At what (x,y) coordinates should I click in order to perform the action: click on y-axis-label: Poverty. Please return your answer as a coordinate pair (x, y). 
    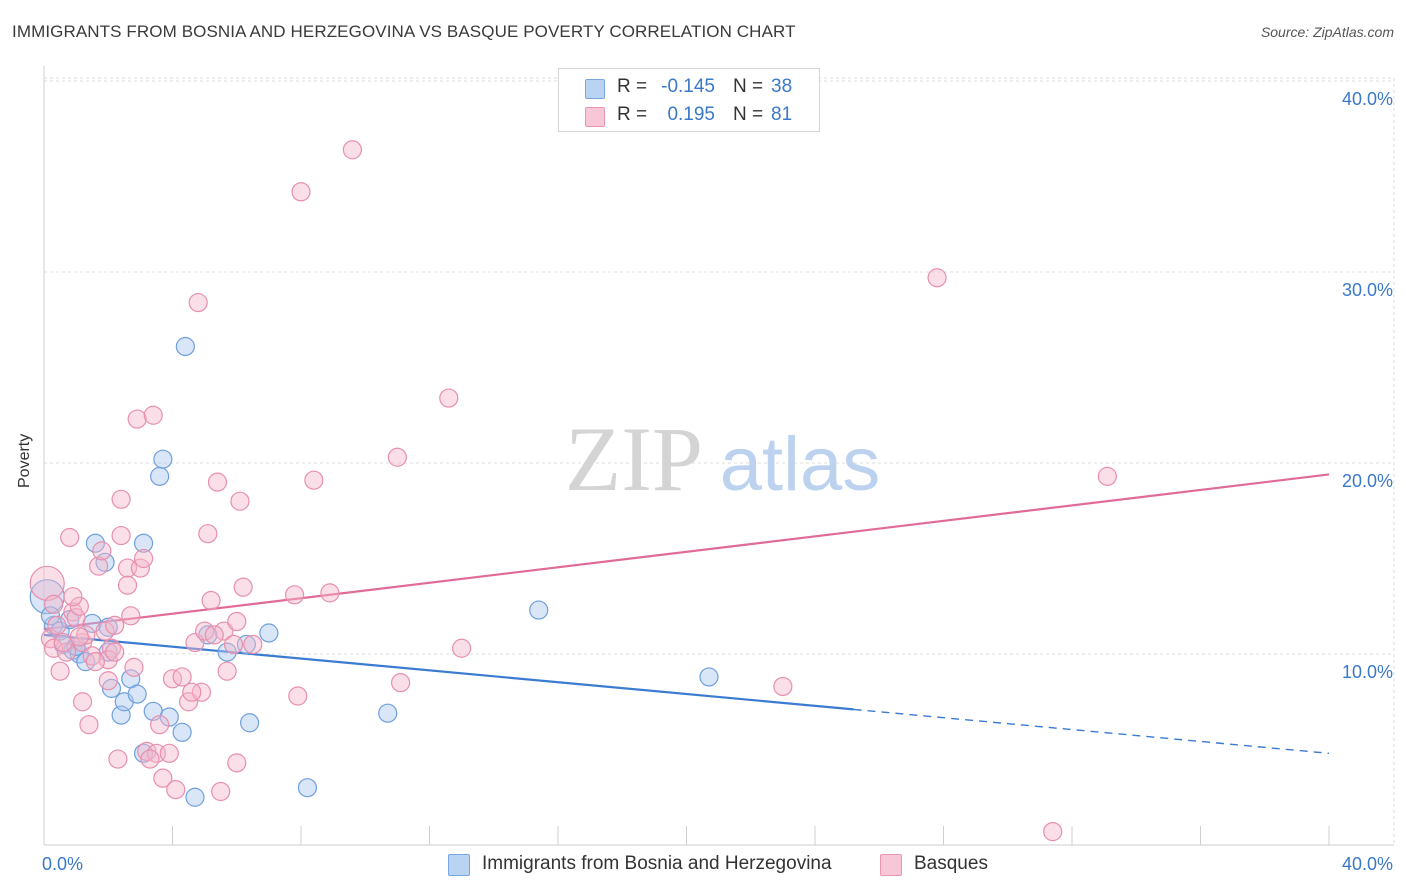
    Looking at the image, I should click on (24, 460).